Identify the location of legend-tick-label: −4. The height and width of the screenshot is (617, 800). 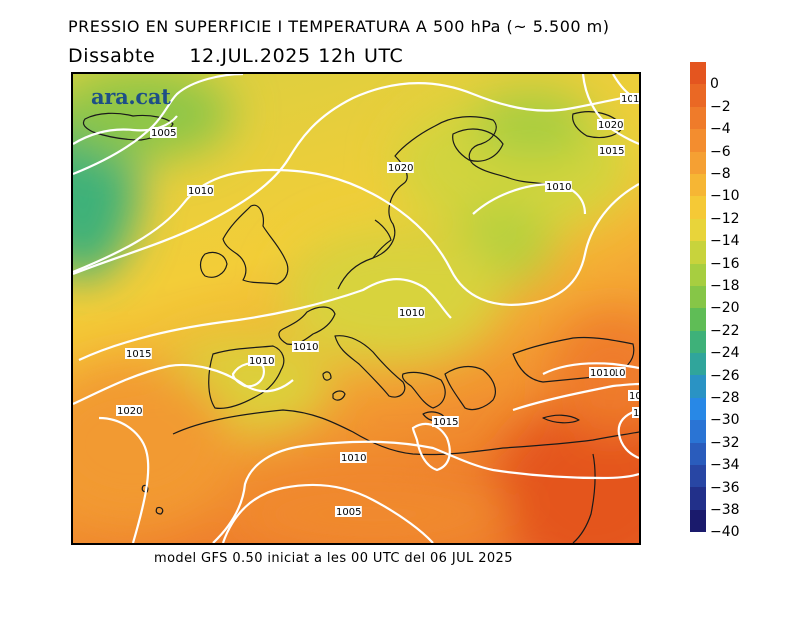
(720, 129).